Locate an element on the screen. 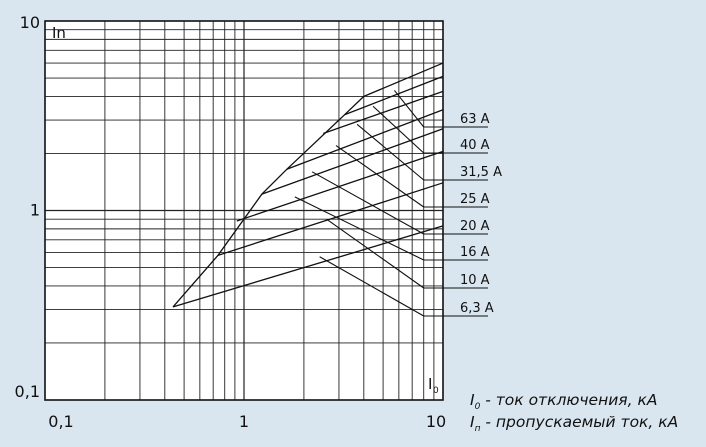  x-axis-label-subscript: 0 is located at coordinates (436, 391).